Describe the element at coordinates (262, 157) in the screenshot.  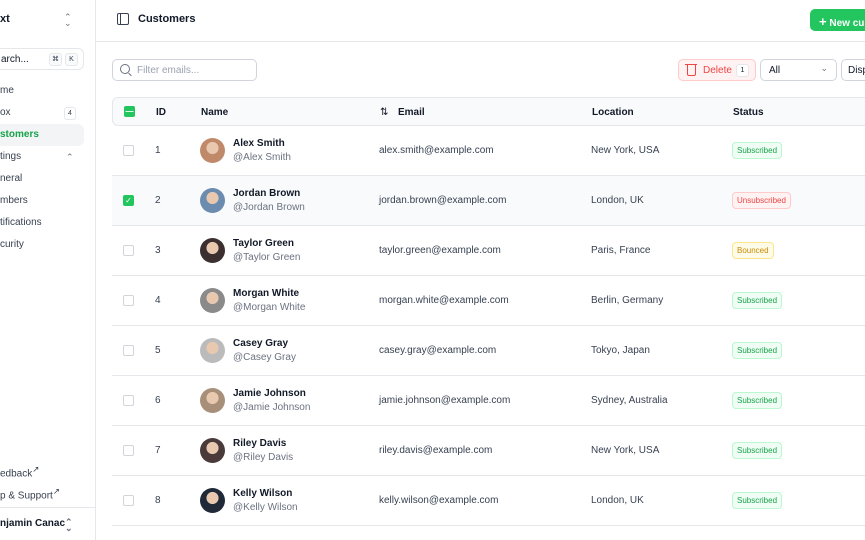
I see `customer-handle: @Alex Smith` at that location.